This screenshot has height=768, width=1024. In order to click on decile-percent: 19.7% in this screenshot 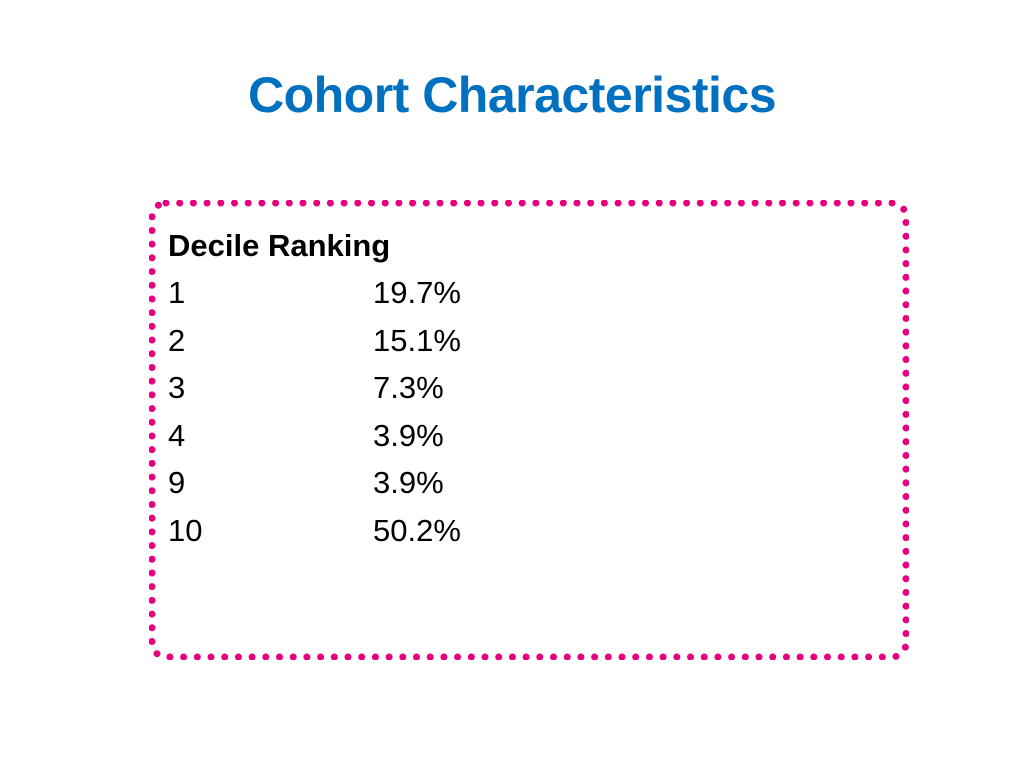, I will do `click(417, 292)`.